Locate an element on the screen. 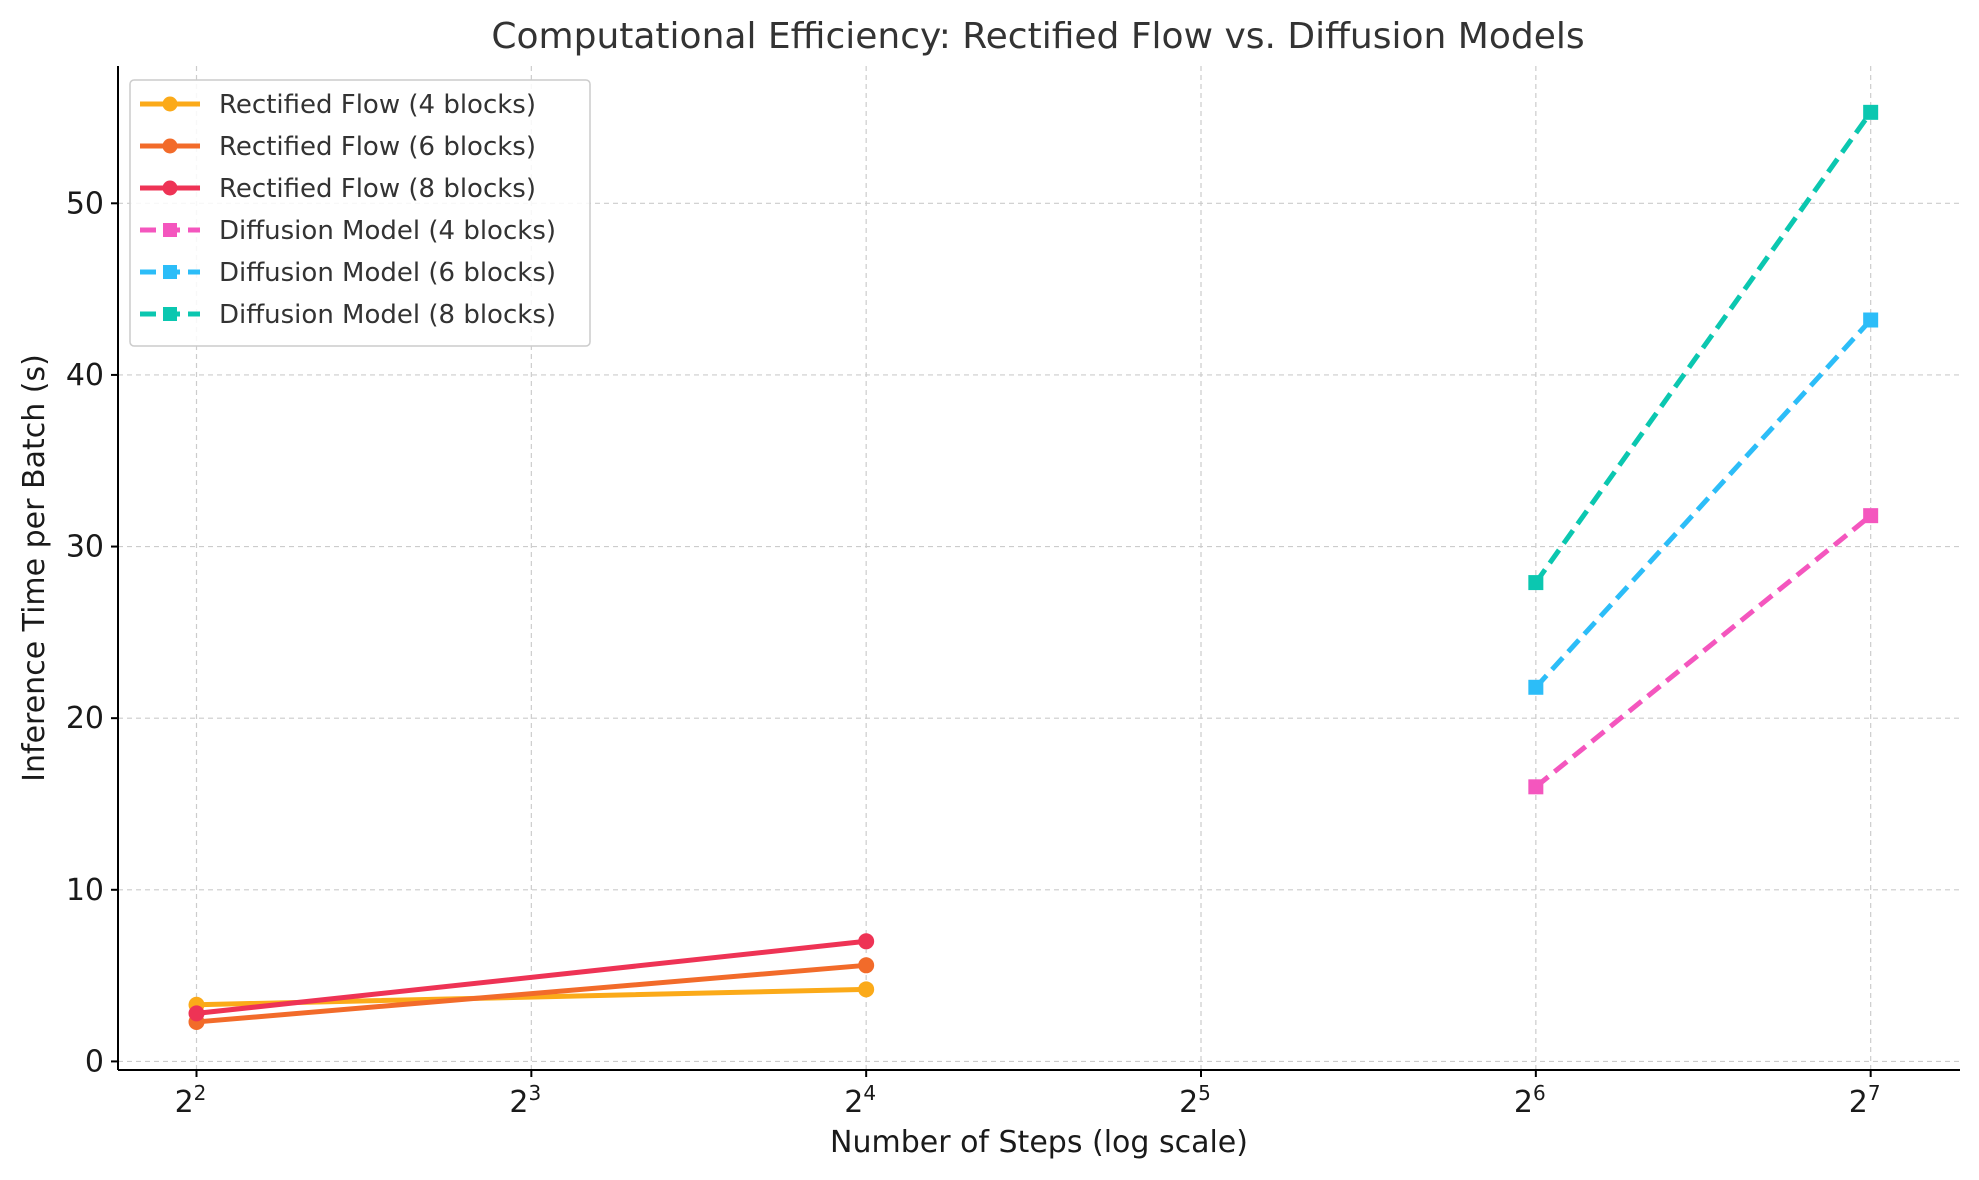 This screenshot has width=1979, height=1180. y-axis-ticks: 0 10 20 30 40 50 is located at coordinates (92, 632).